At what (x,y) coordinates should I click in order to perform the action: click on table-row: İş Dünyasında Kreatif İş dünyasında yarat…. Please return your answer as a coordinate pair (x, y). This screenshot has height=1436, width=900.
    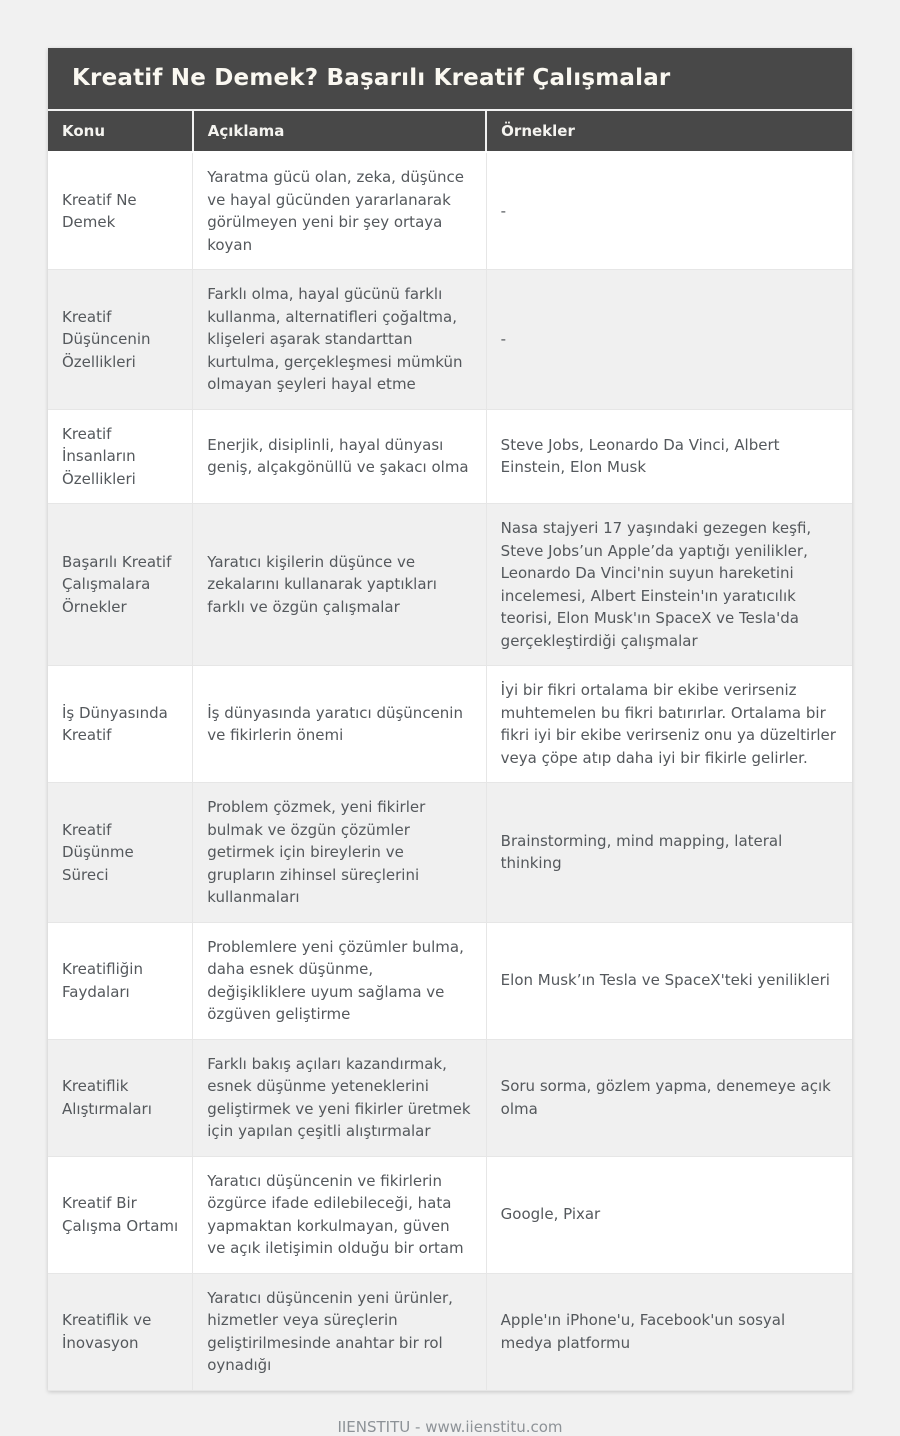
    Looking at the image, I should click on (450, 724).